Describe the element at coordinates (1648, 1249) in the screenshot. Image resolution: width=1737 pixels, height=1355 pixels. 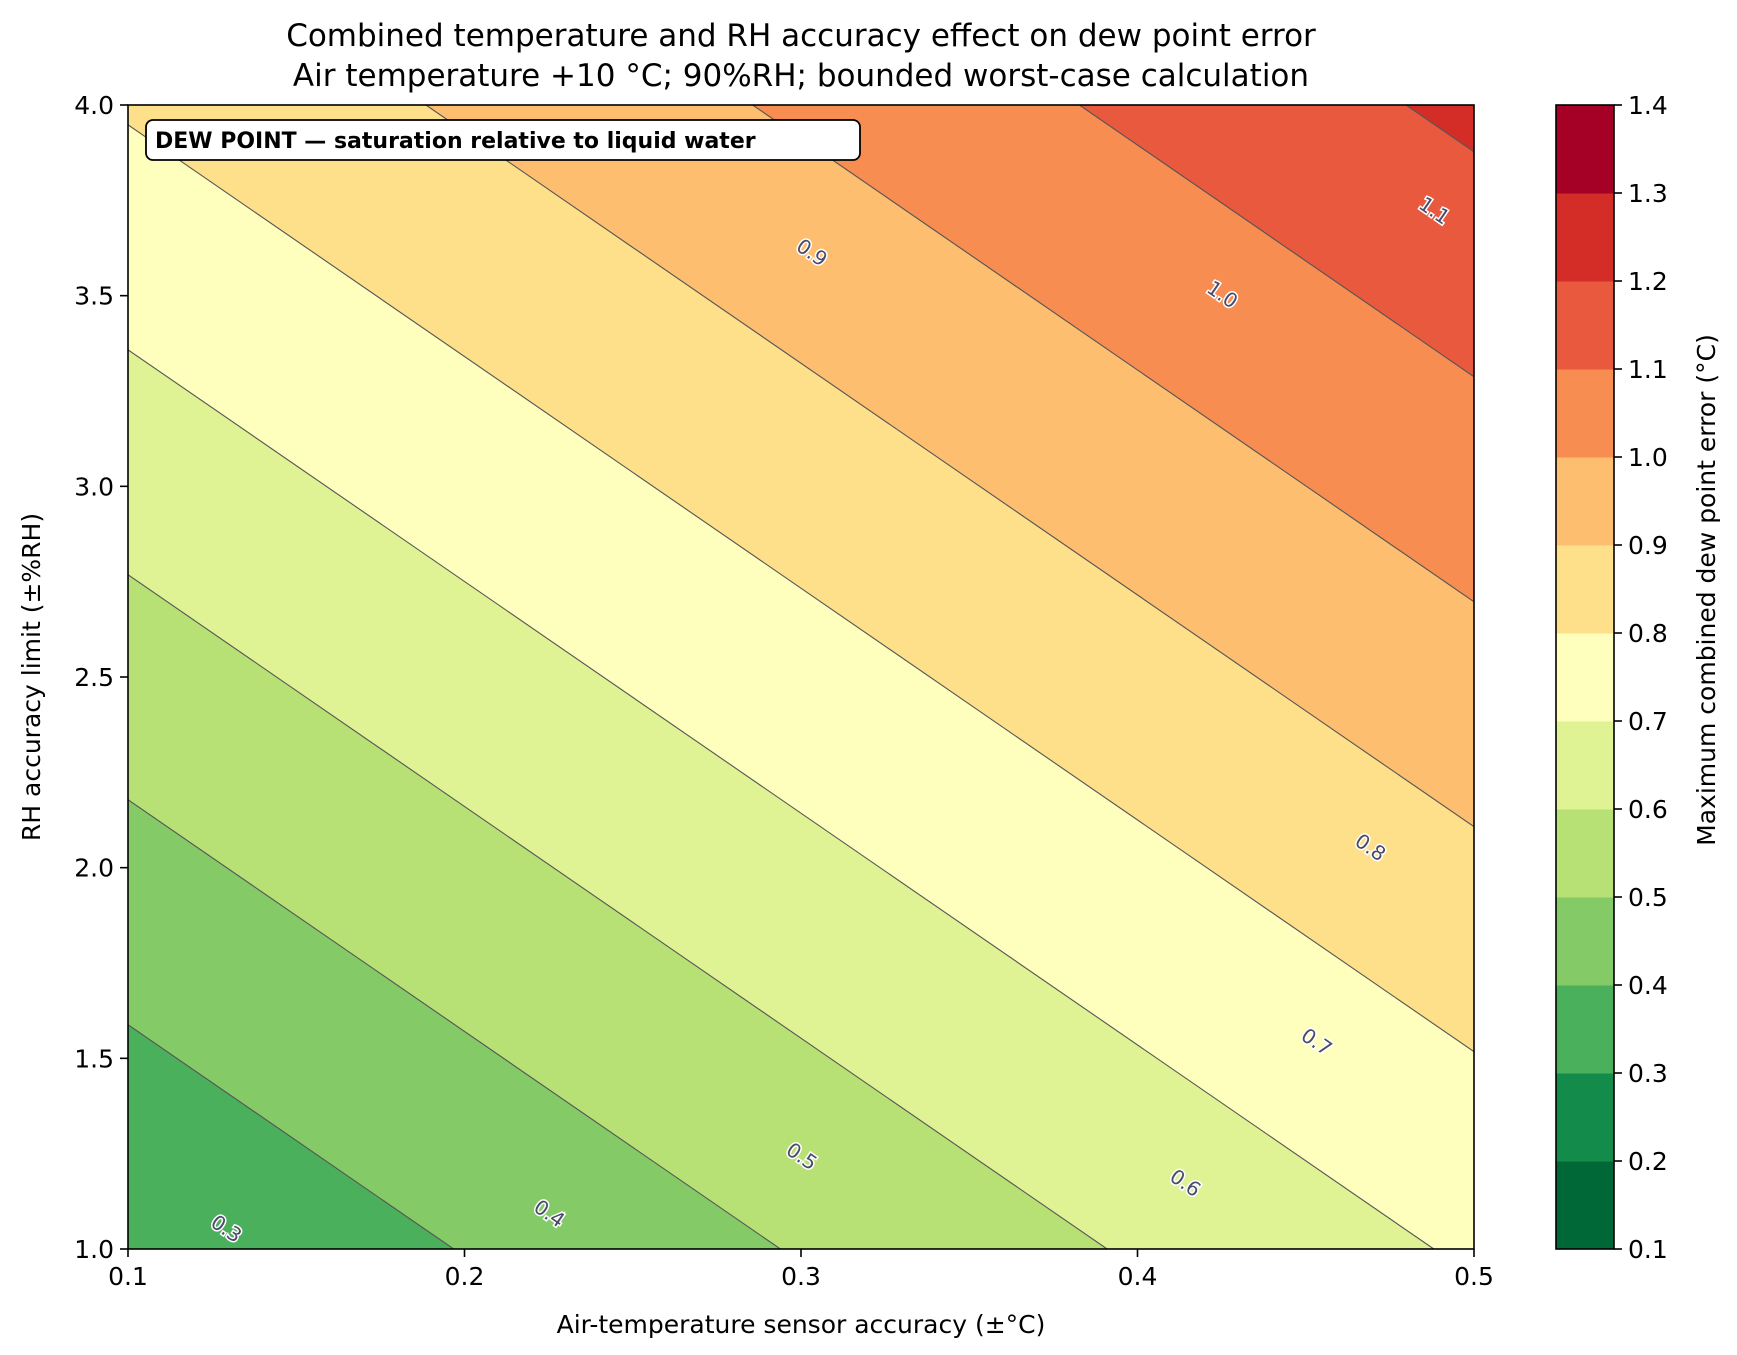
I see `colorbar-tick-label: 0.1` at that location.